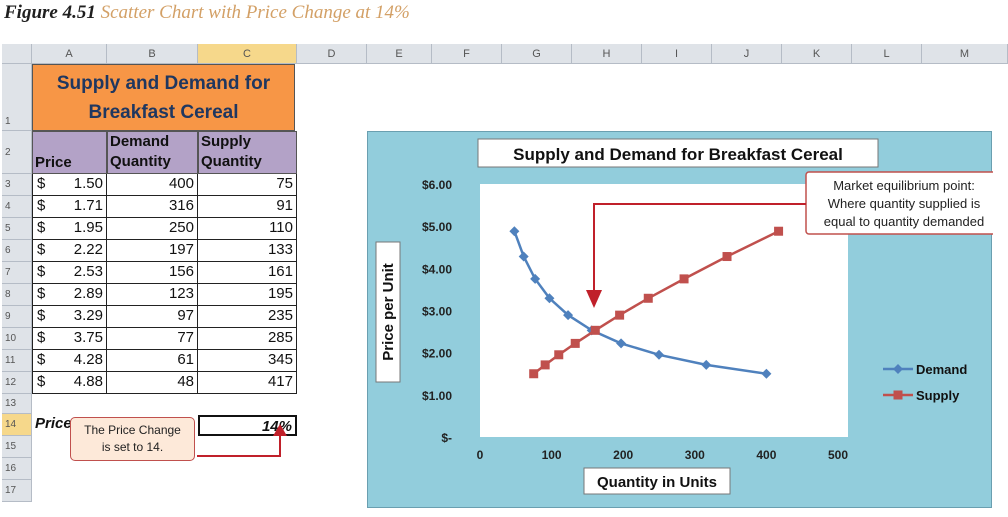  I want to click on column-header-l: L, so click(887, 54).